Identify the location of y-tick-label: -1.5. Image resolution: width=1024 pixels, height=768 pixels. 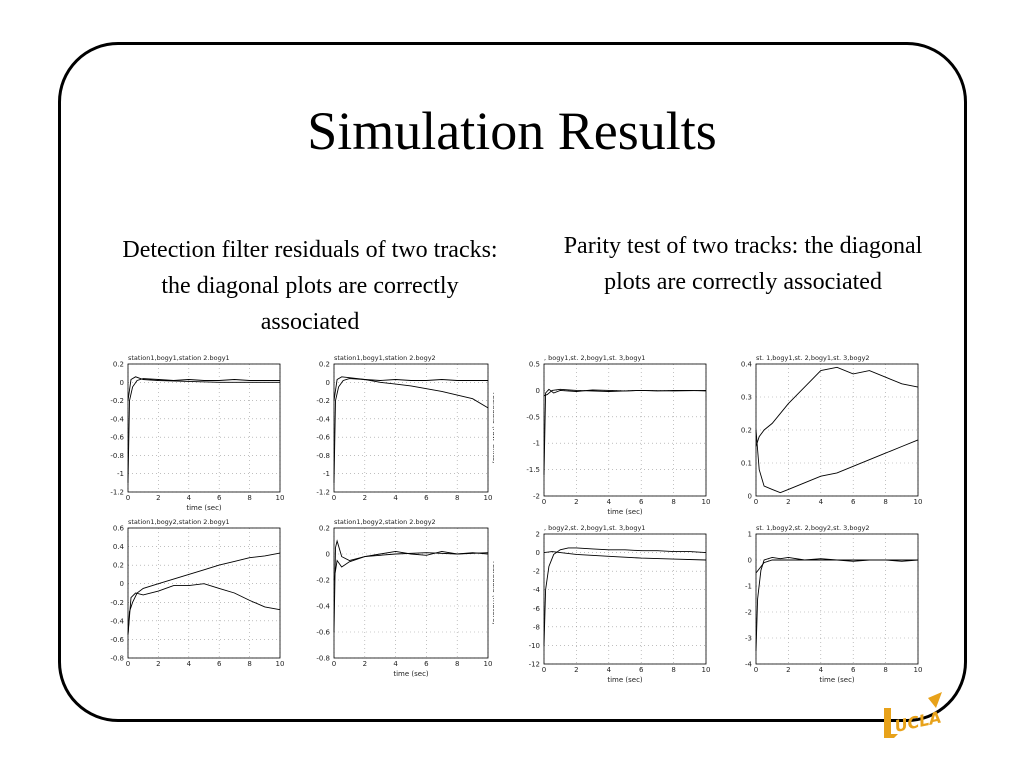
(533, 470).